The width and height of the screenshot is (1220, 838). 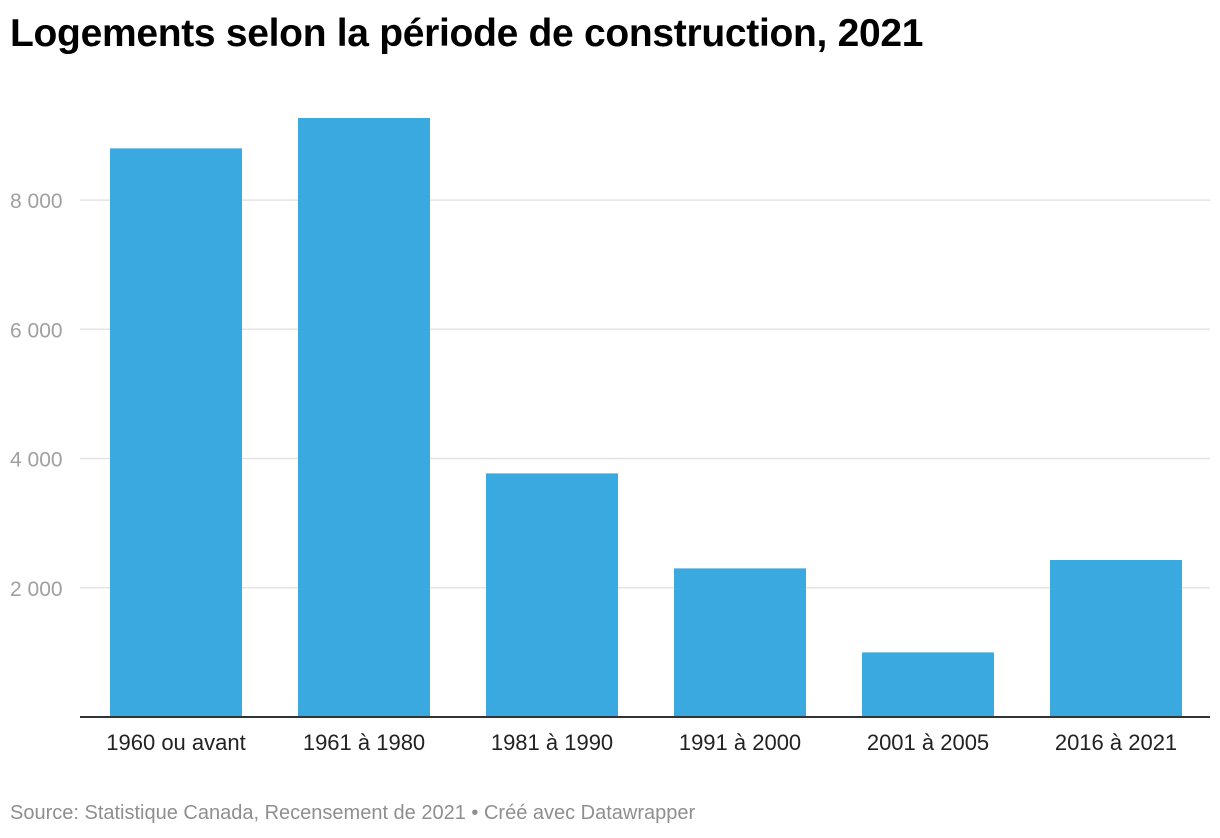 What do you see at coordinates (552, 742) in the screenshot?
I see `x-tick-label: 1981 à 1990` at bounding box center [552, 742].